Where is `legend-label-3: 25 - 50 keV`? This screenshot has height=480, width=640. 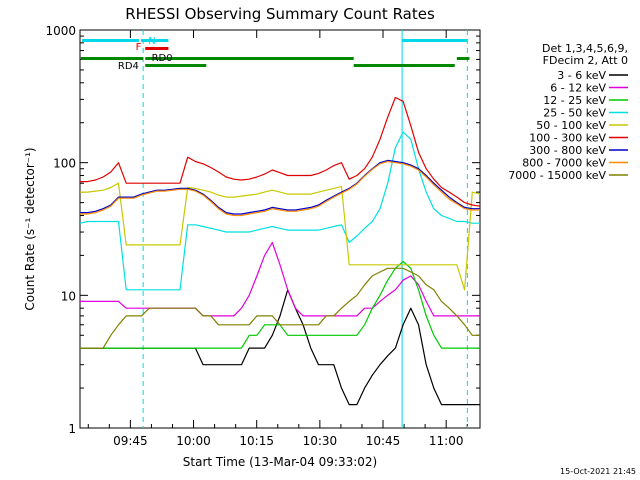
legend-label-3: 25 - 50 keV is located at coordinates (574, 113).